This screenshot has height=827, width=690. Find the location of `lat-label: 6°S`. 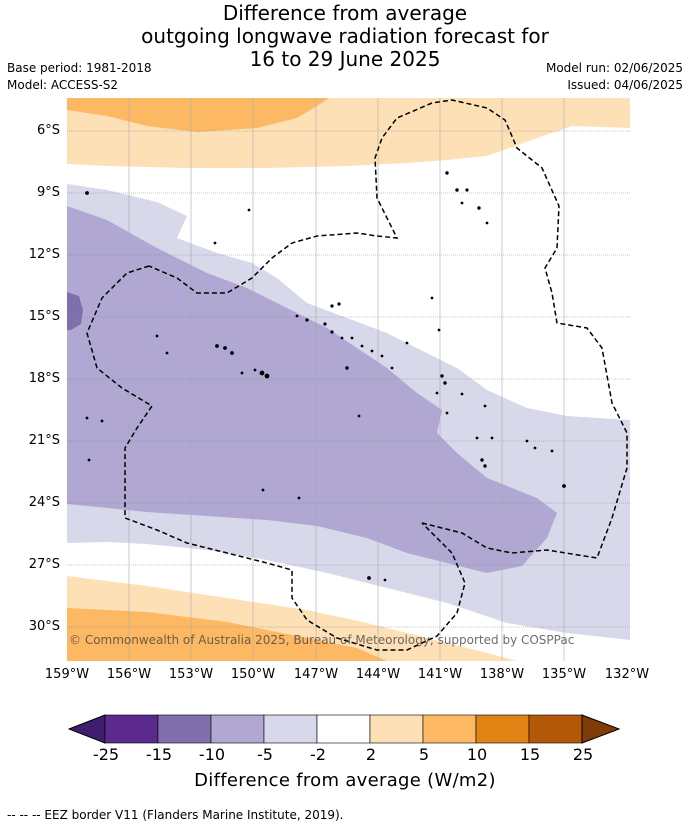

lat-label: 6°S is located at coordinates (48, 130).